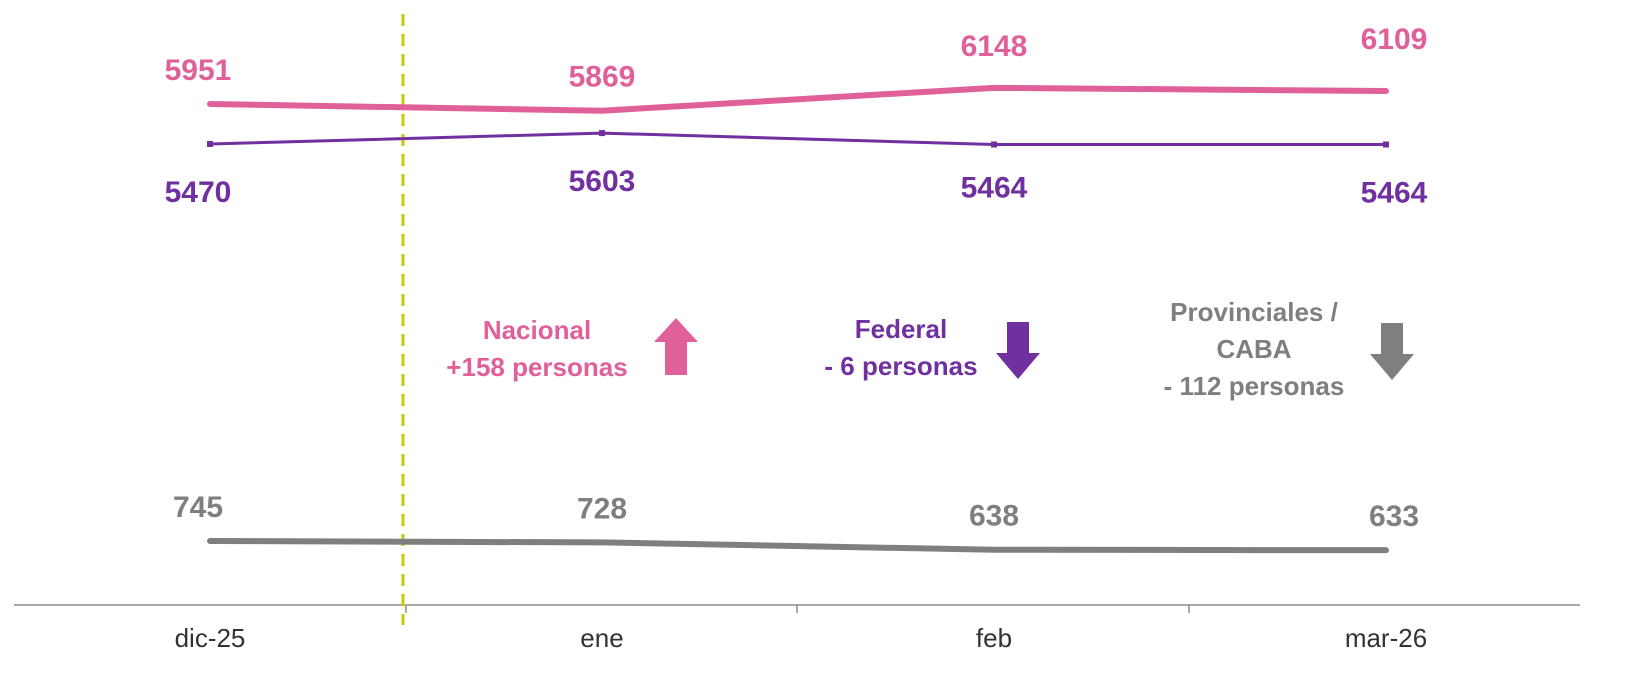 The height and width of the screenshot is (678, 1628). Describe the element at coordinates (994, 638) in the screenshot. I see `x-tick-label: feb` at that location.